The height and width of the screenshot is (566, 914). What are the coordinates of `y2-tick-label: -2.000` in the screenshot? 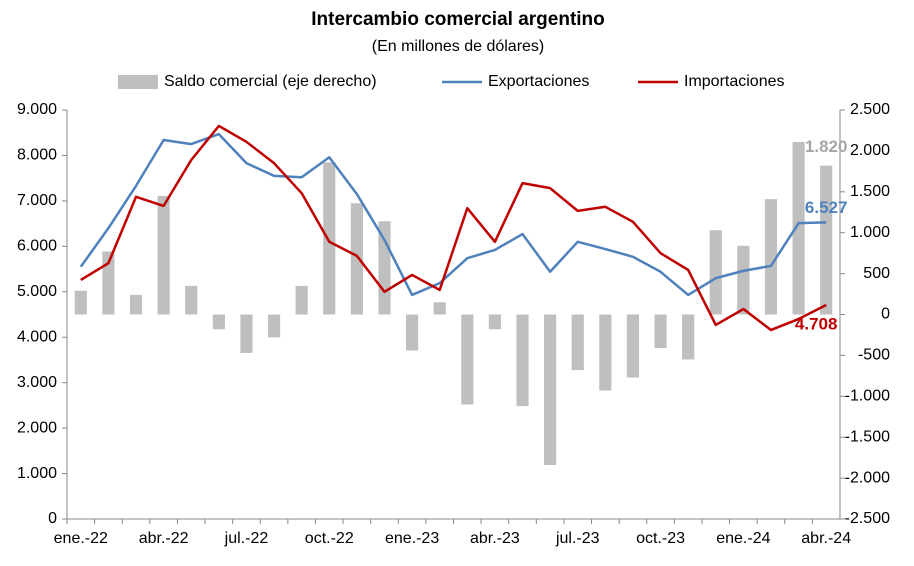 It's located at (867, 477).